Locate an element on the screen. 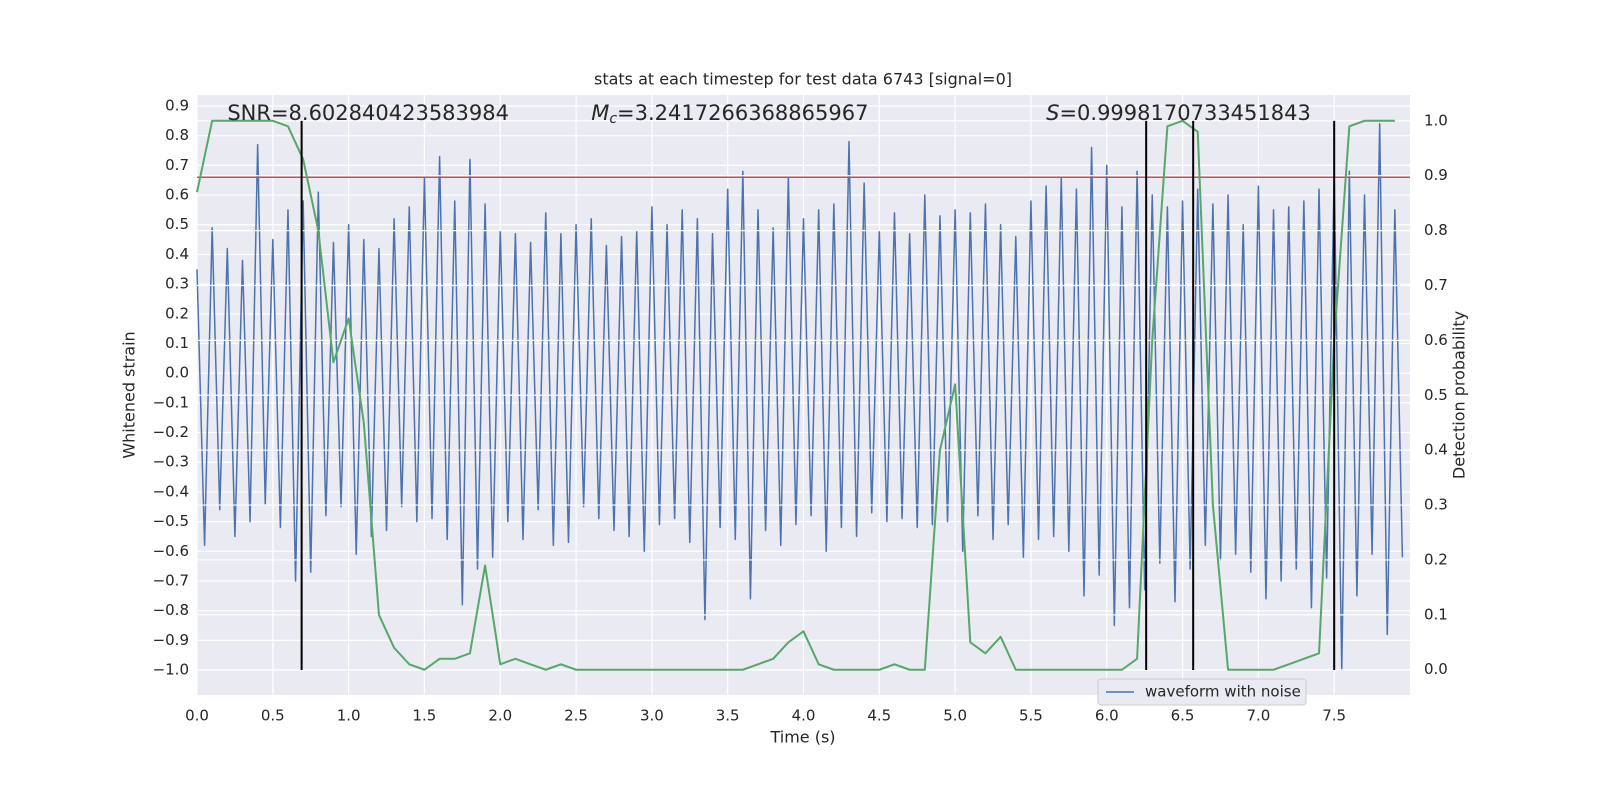  annotation: Mc=3.2417266368865967 is located at coordinates (729, 114).